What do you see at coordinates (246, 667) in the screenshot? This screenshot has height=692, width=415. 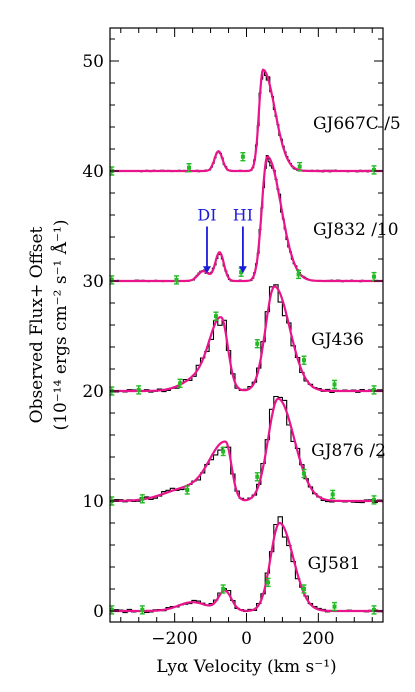 I see `x-axis-label: Lyα Velocity (km s⁻¹)` at bounding box center [246, 667].